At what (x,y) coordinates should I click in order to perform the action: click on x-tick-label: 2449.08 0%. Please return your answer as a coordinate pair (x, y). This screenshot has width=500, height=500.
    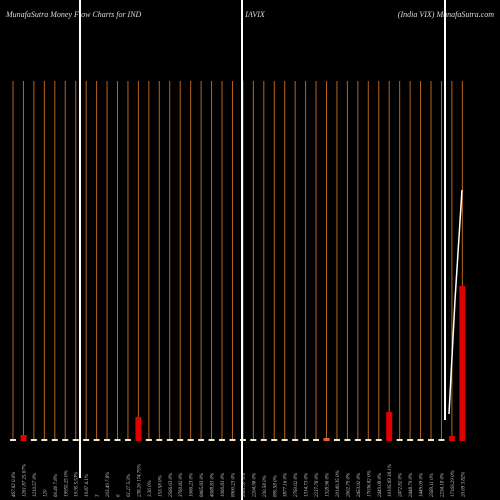
    Looking at the image, I should click on (380, 485).